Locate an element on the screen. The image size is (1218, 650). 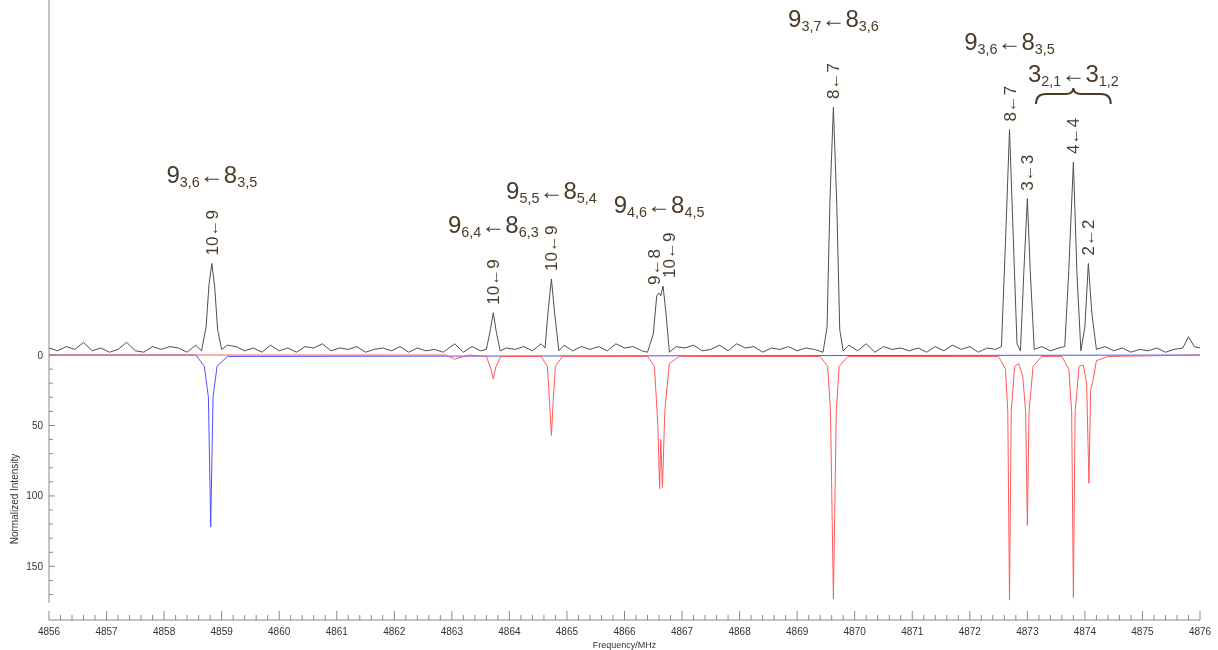
annotation: 3$_{2,1}$←3$_{1,2}$ is located at coordinates (1073, 75).